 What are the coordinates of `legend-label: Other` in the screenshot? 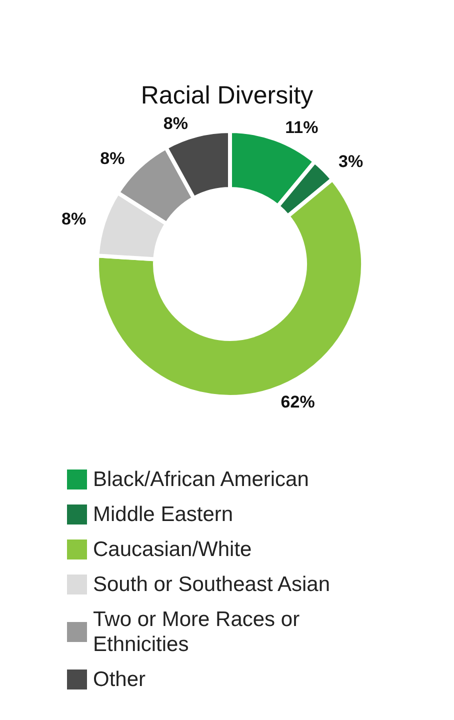 It's located at (119, 679).